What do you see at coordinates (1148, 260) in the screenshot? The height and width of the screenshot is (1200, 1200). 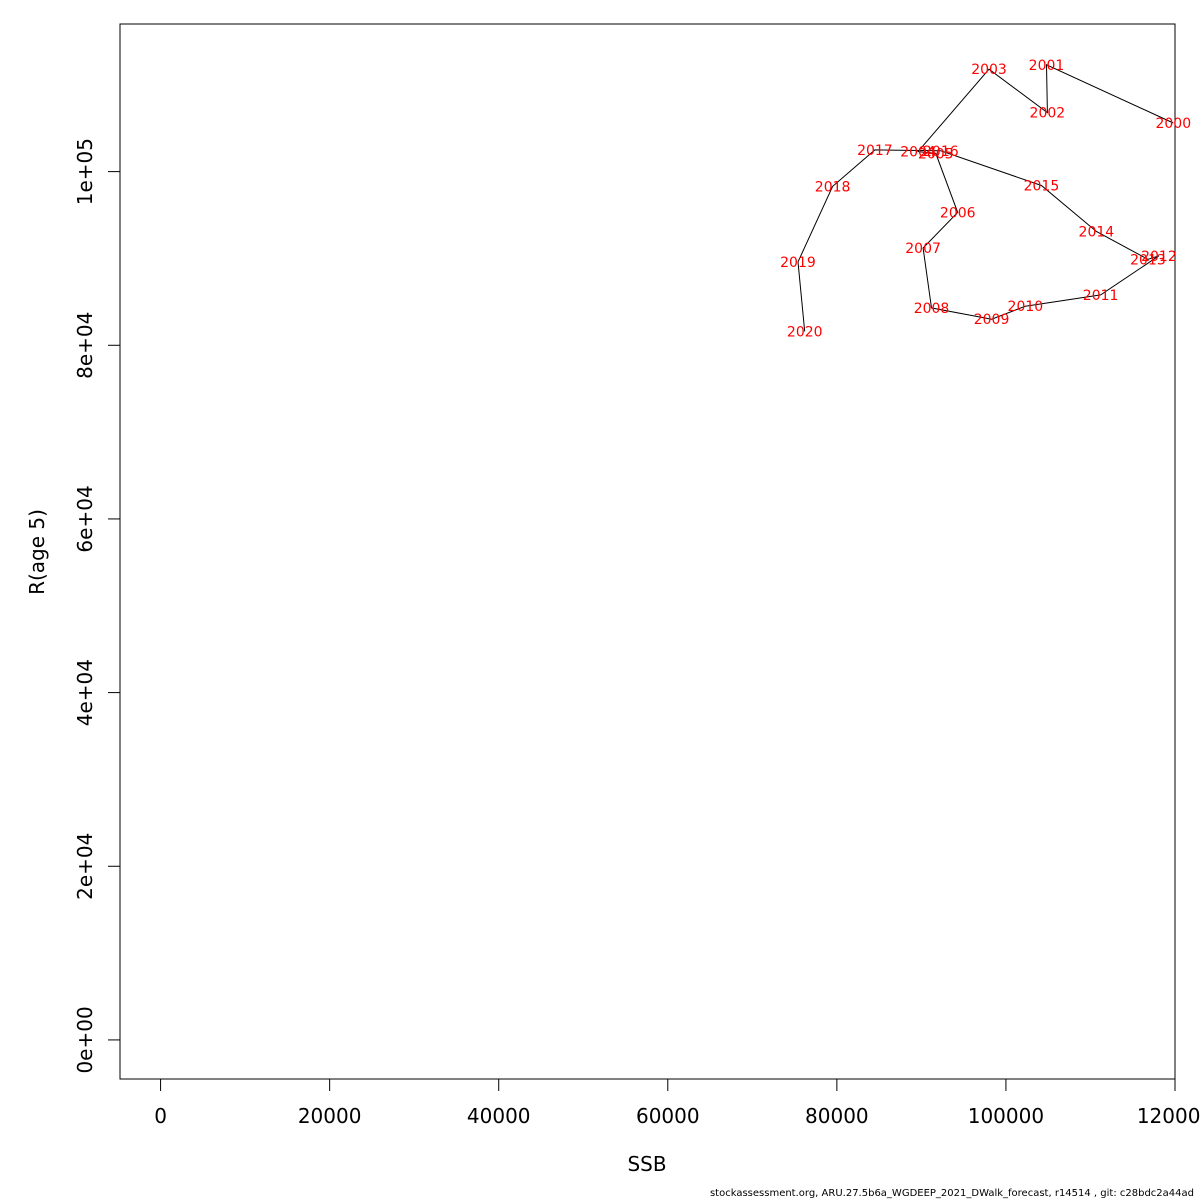 I see `point-label-2013: 2013` at bounding box center [1148, 260].